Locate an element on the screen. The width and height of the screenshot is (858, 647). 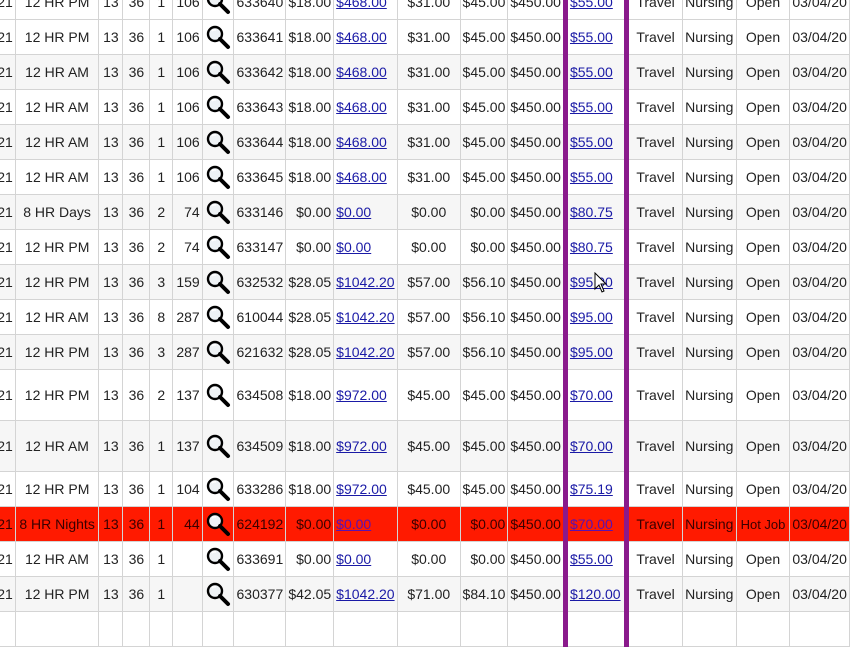
pay-cell is located at coordinates (365, 629).